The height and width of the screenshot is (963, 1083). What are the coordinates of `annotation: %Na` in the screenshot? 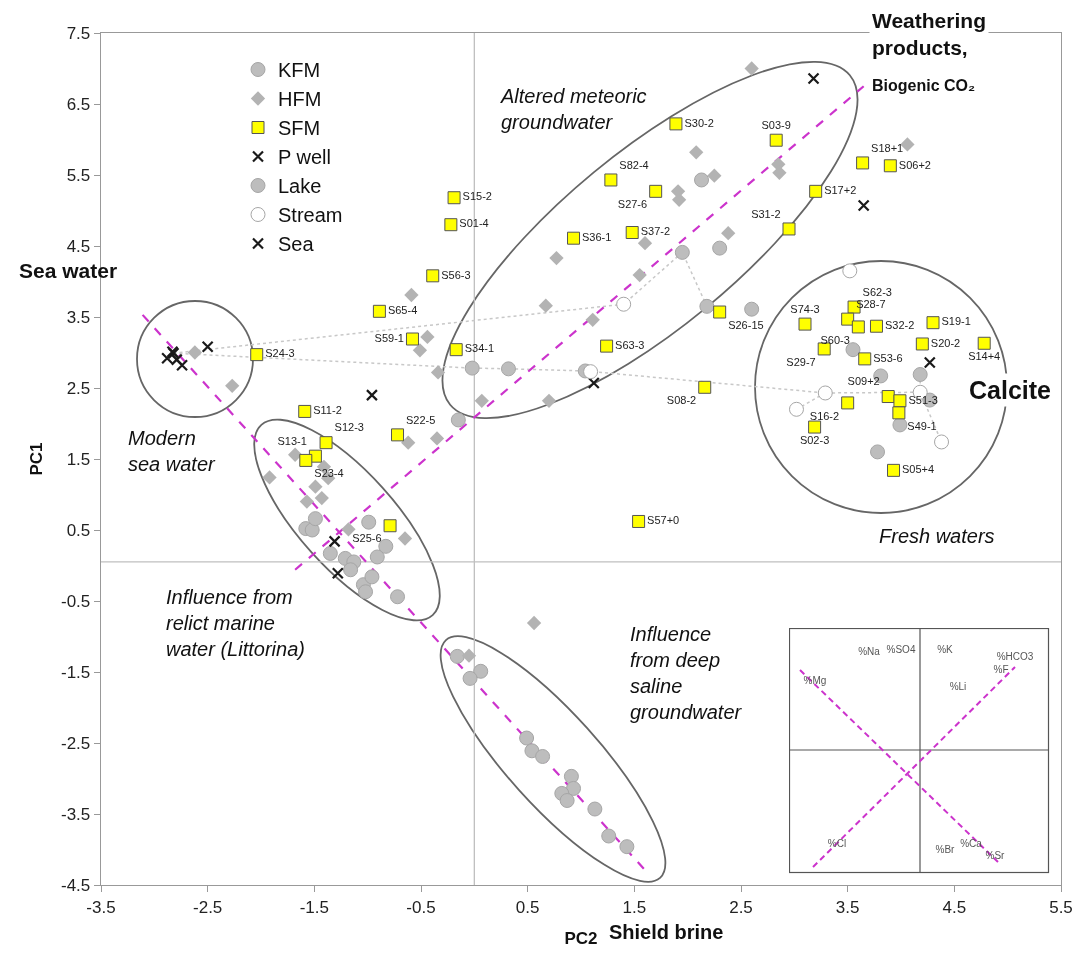 It's located at (869, 651).